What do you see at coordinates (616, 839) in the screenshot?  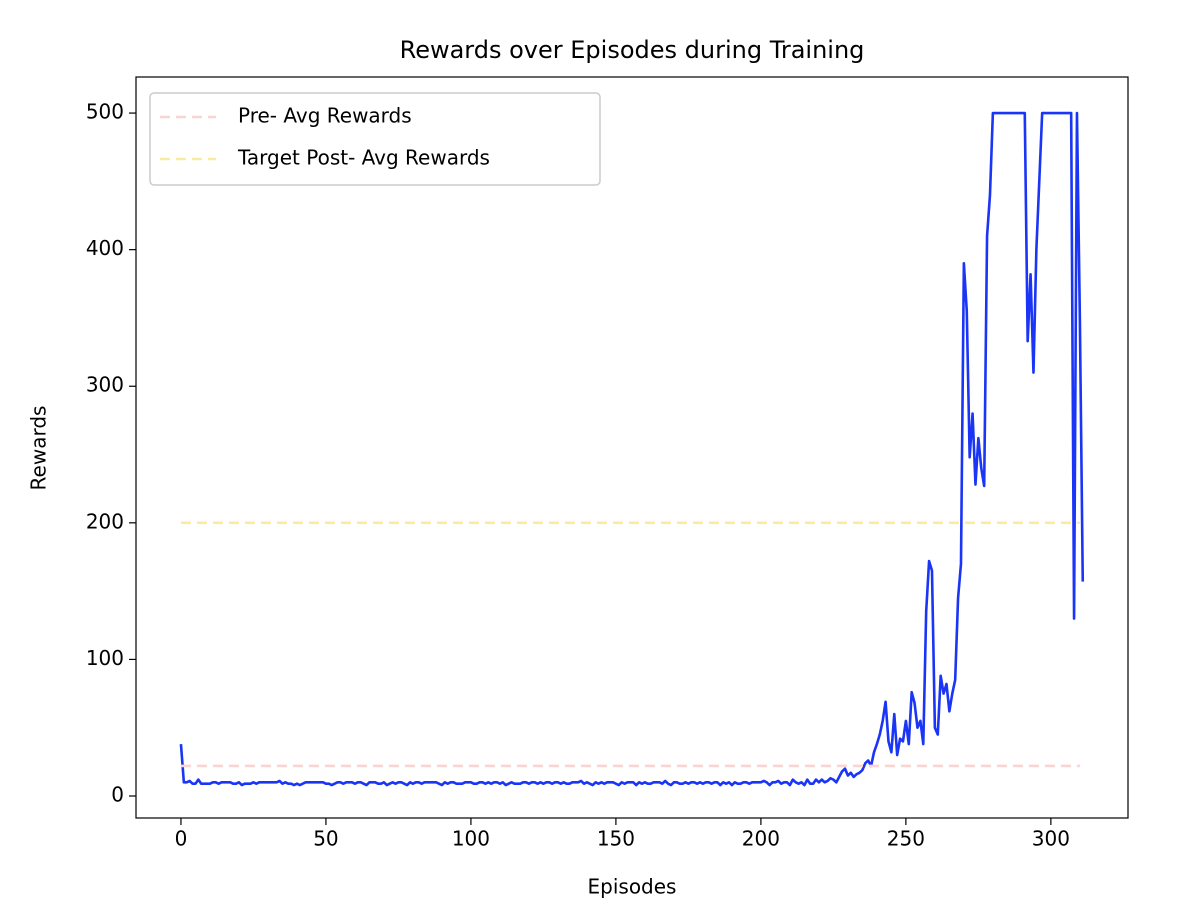 I see `x-tick-label: 150` at bounding box center [616, 839].